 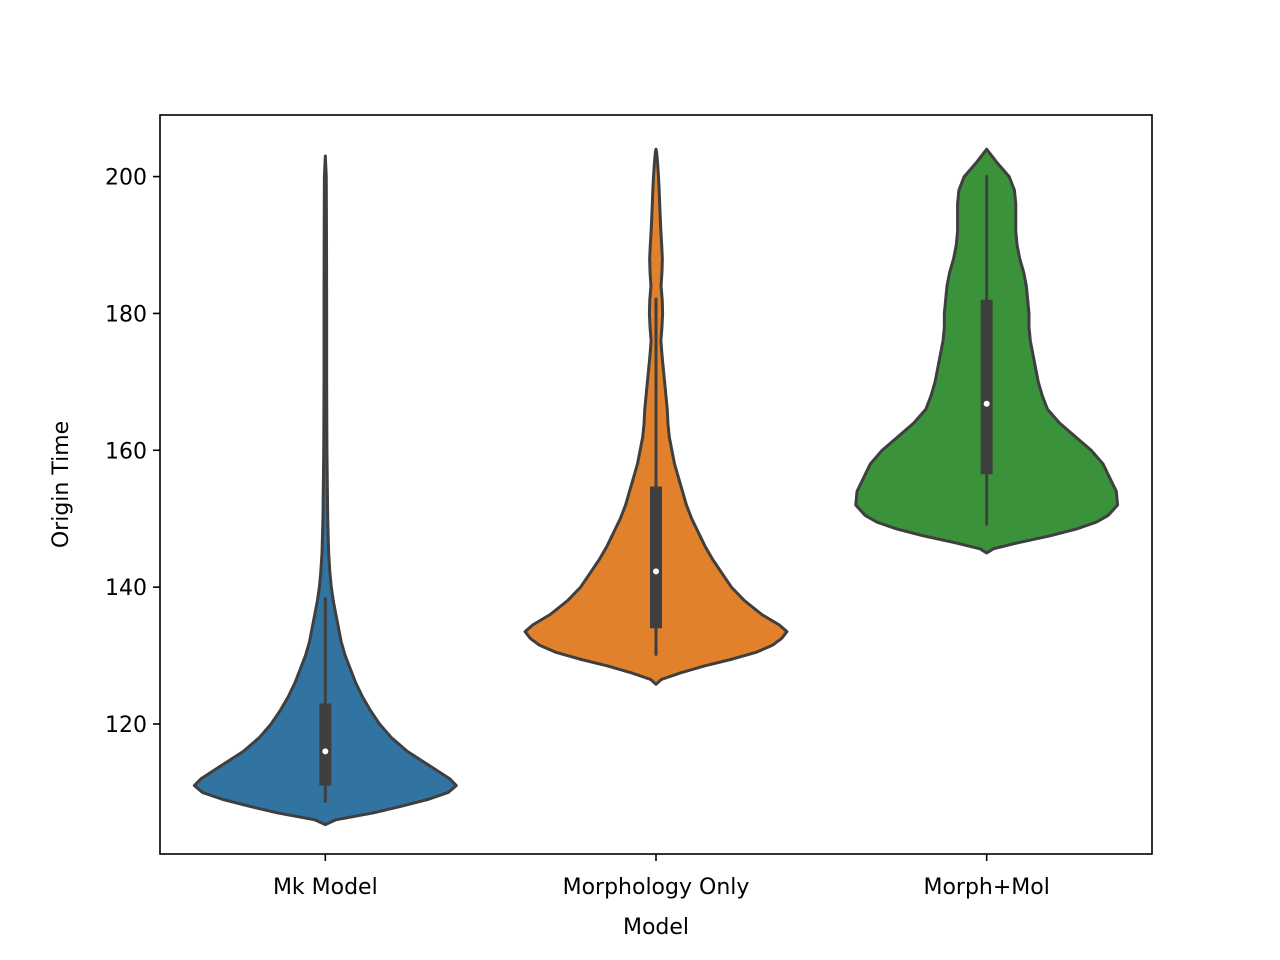 What do you see at coordinates (126, 178) in the screenshot?
I see `y-tick-label: 200` at bounding box center [126, 178].